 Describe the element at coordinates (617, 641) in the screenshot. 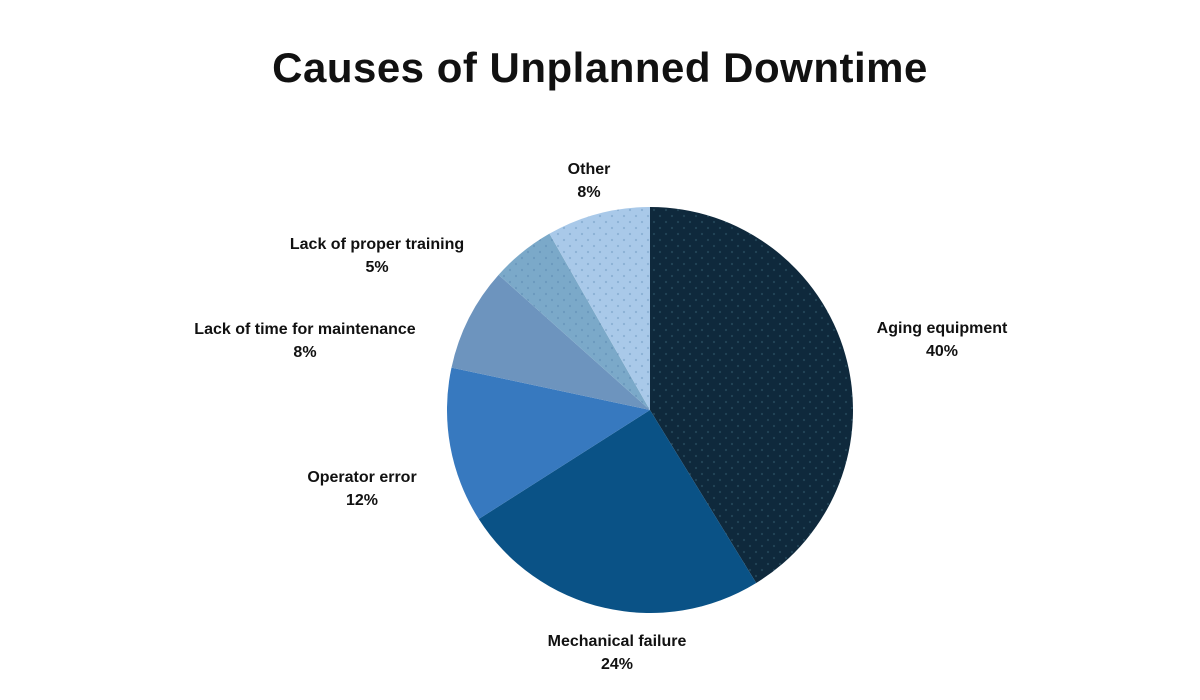

I see `slice-label-name: Mechanical failure` at that location.